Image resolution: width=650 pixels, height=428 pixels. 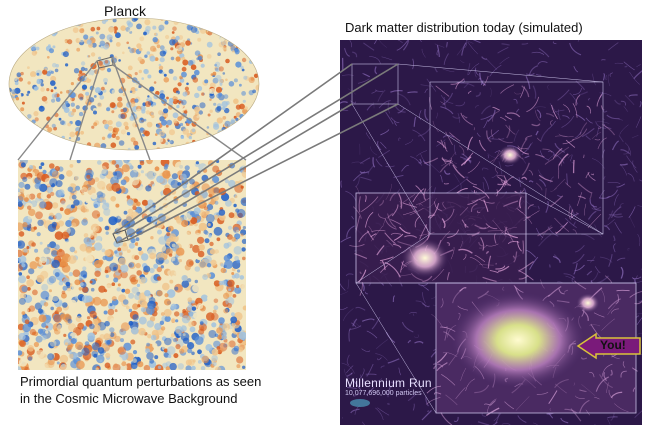 What do you see at coordinates (132, 108) in the screenshot?
I see `planck-zoom-connectors` at bounding box center [132, 108].